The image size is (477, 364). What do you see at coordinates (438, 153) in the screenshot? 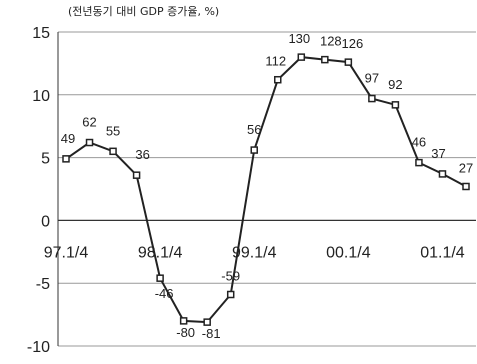
I see `data-label: 37` at bounding box center [438, 153].